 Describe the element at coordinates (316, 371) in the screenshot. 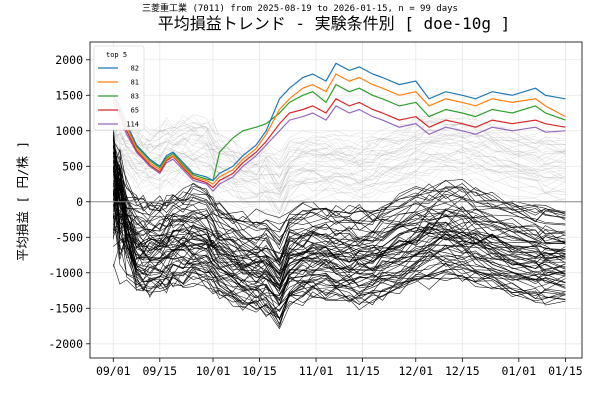

I see `x-tick-label: 11/01` at that location.